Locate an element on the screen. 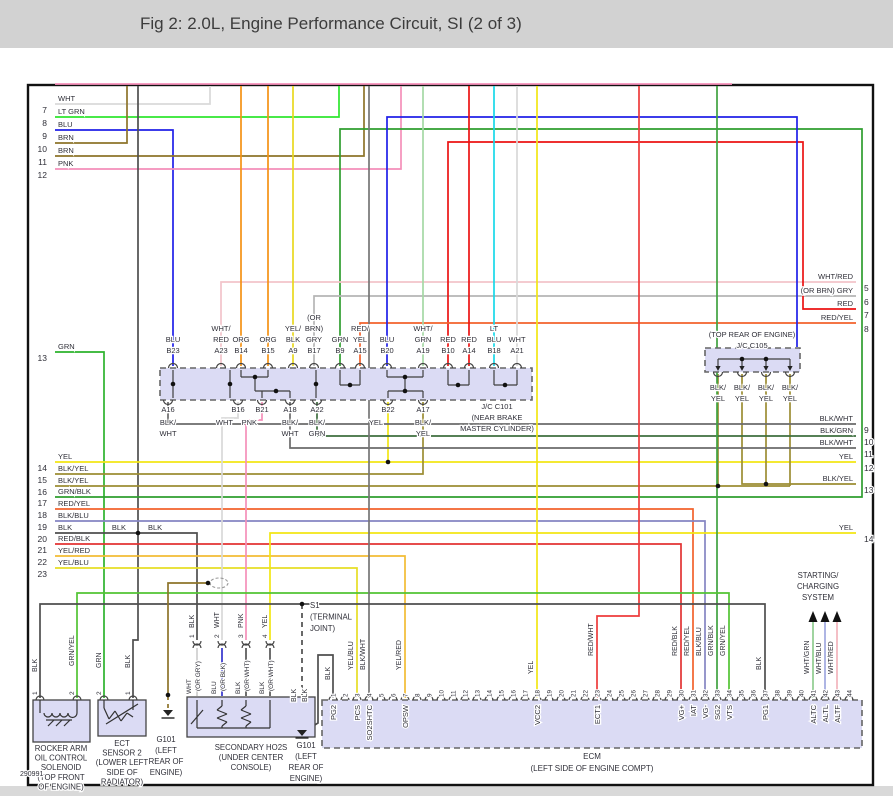 The height and width of the screenshot is (801, 893). wire-color-label: BLK/YEL is located at coordinates (838, 478).